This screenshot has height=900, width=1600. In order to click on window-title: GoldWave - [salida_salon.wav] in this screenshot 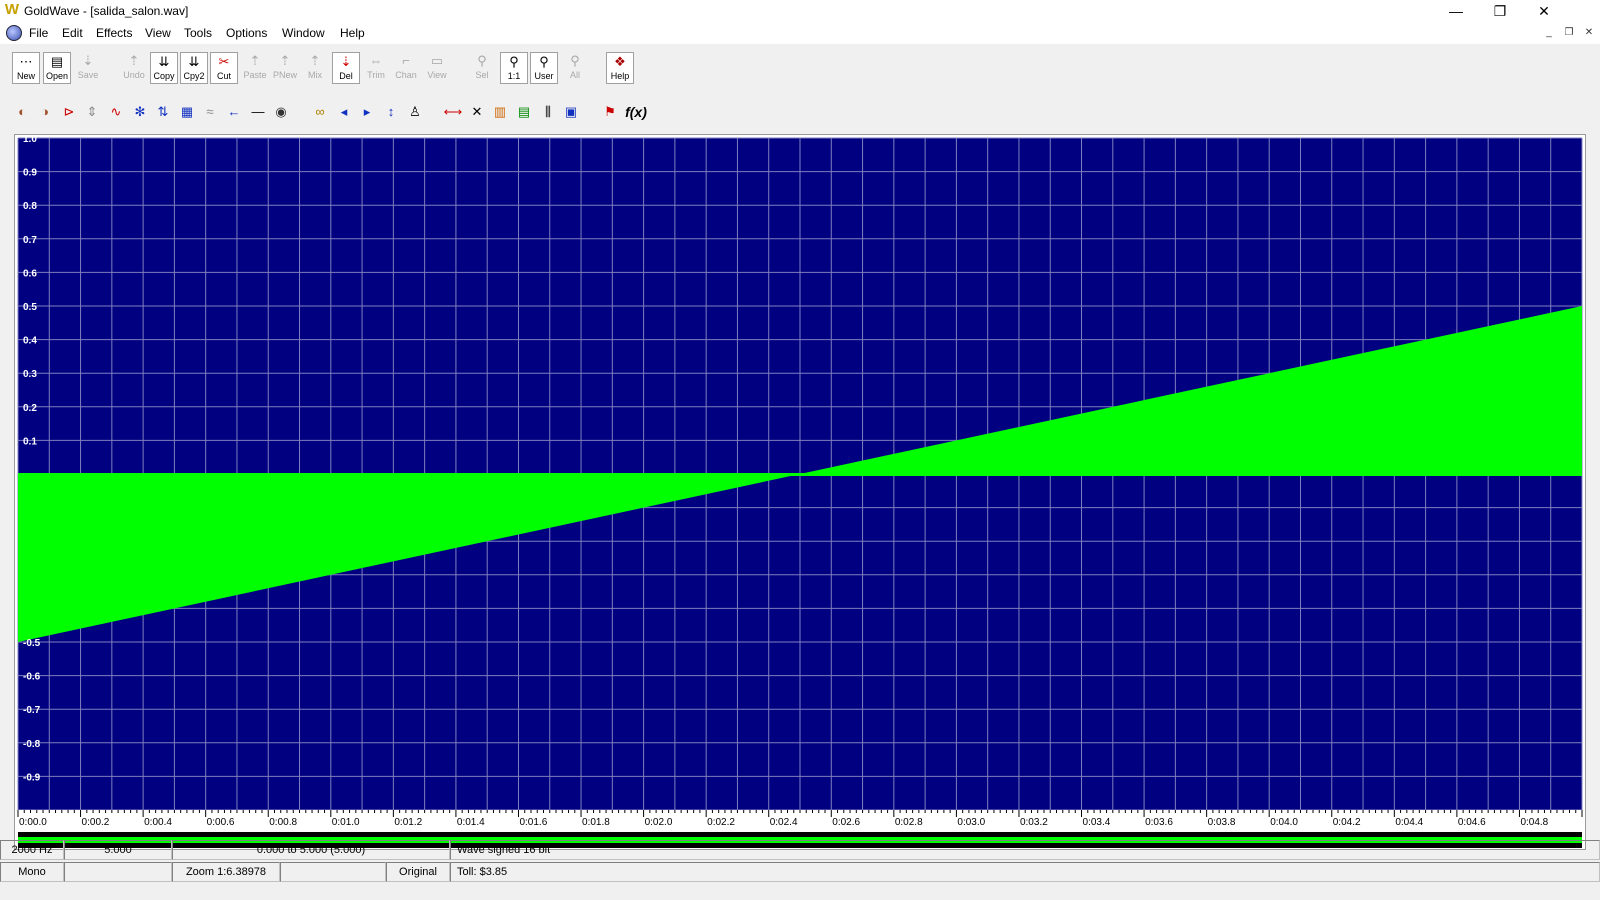, I will do `click(106, 11)`.